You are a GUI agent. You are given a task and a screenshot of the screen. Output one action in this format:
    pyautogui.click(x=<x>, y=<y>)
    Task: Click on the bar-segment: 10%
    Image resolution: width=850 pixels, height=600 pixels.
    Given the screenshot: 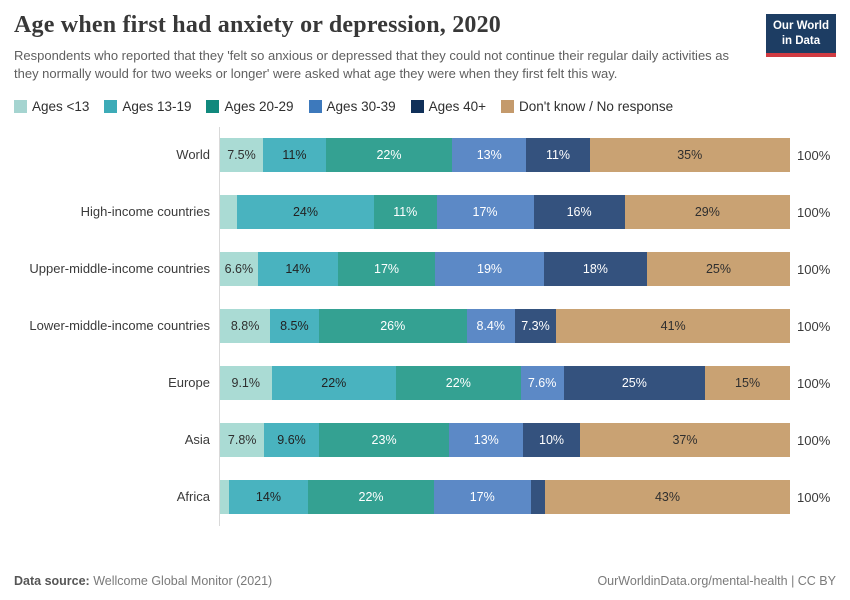 What is the action you would take?
    pyautogui.click(x=551, y=440)
    